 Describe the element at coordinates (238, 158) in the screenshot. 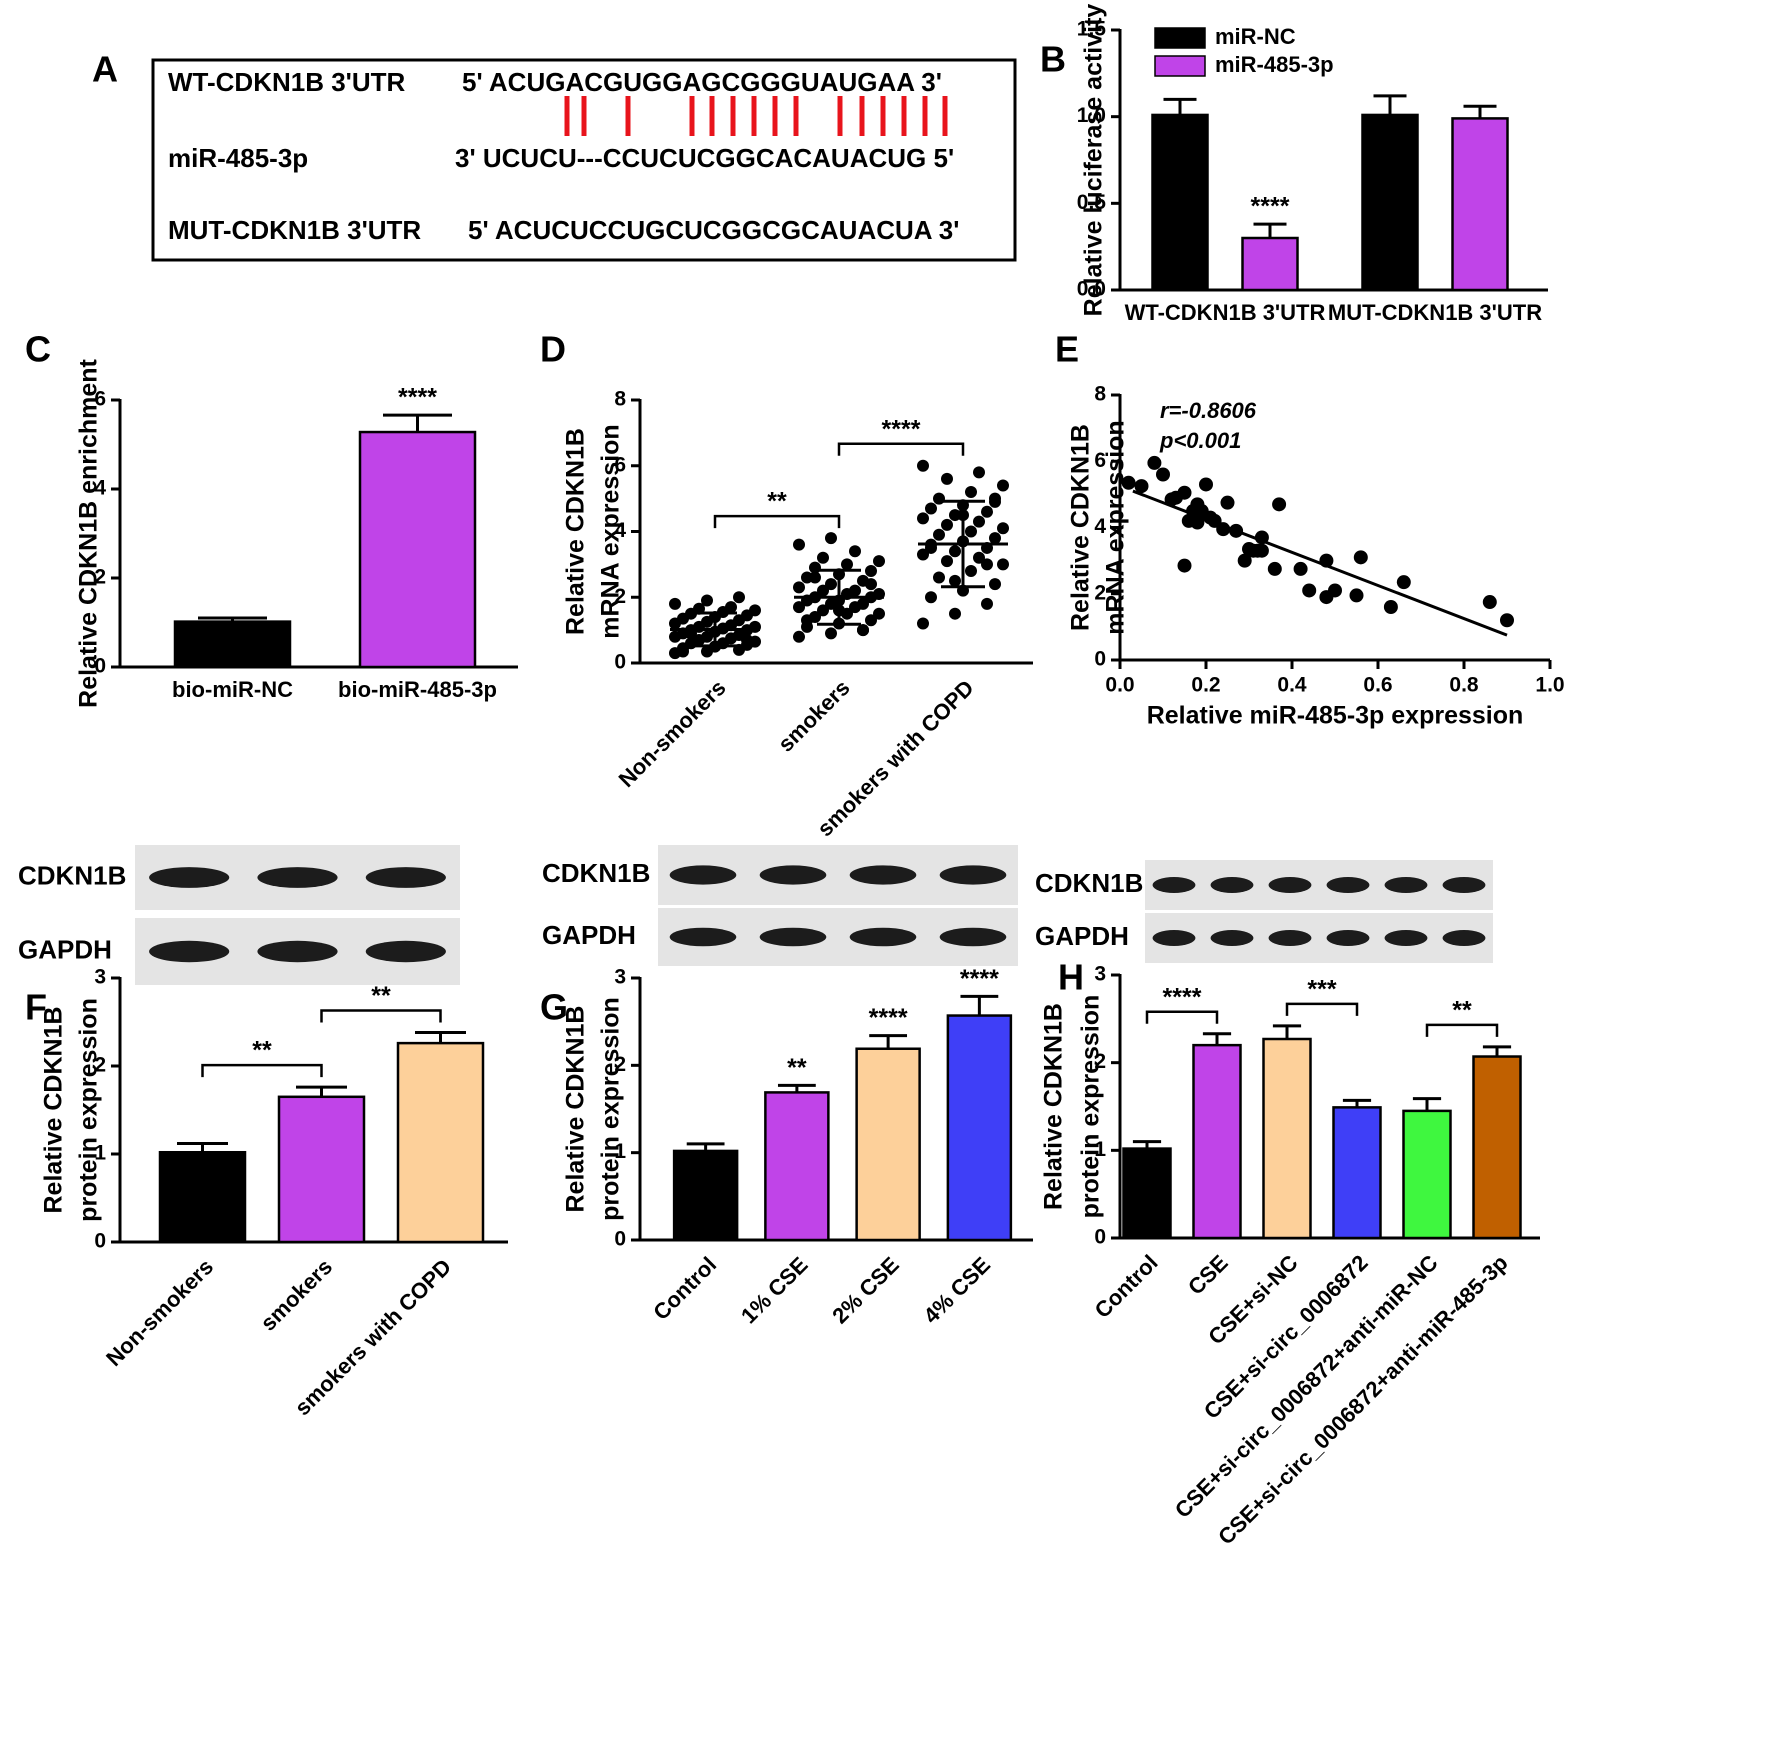

I see `row-name: miR-485-3p` at that location.